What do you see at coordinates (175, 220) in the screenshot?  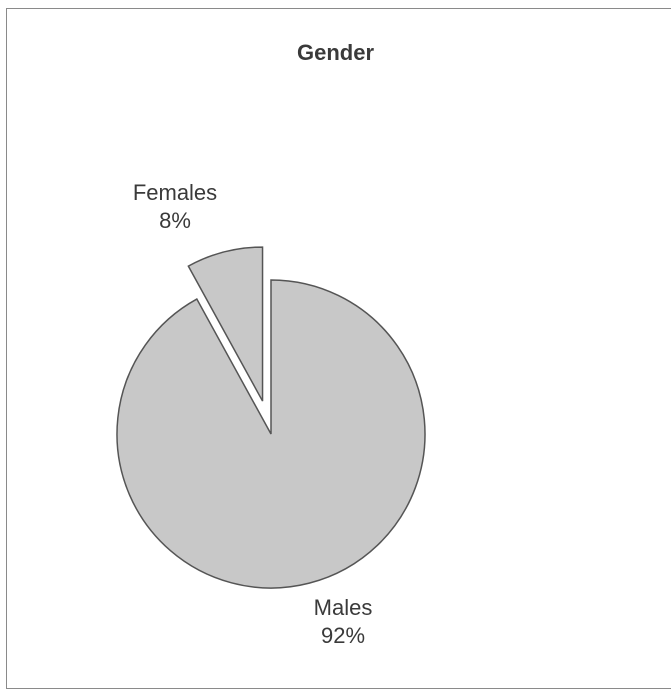 I see `slice-label-females-percent: 8%` at bounding box center [175, 220].